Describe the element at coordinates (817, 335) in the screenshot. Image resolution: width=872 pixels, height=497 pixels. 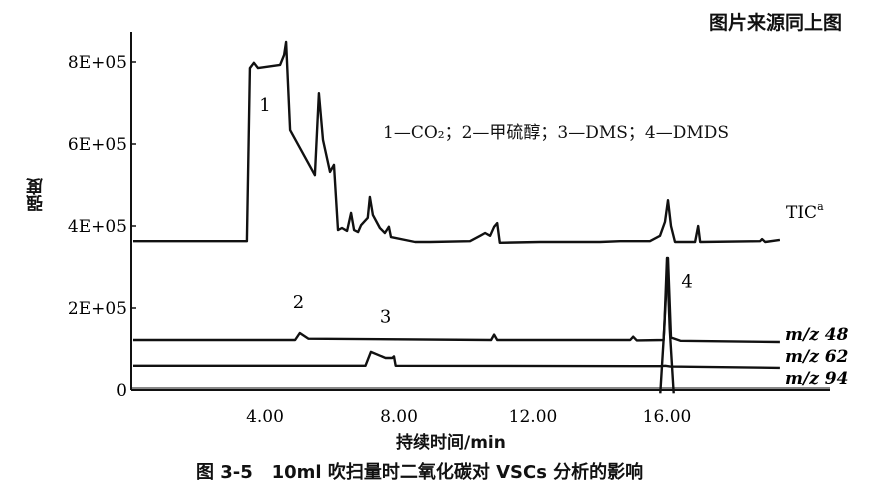
I see `series-label-mz: m/z 48` at that location.